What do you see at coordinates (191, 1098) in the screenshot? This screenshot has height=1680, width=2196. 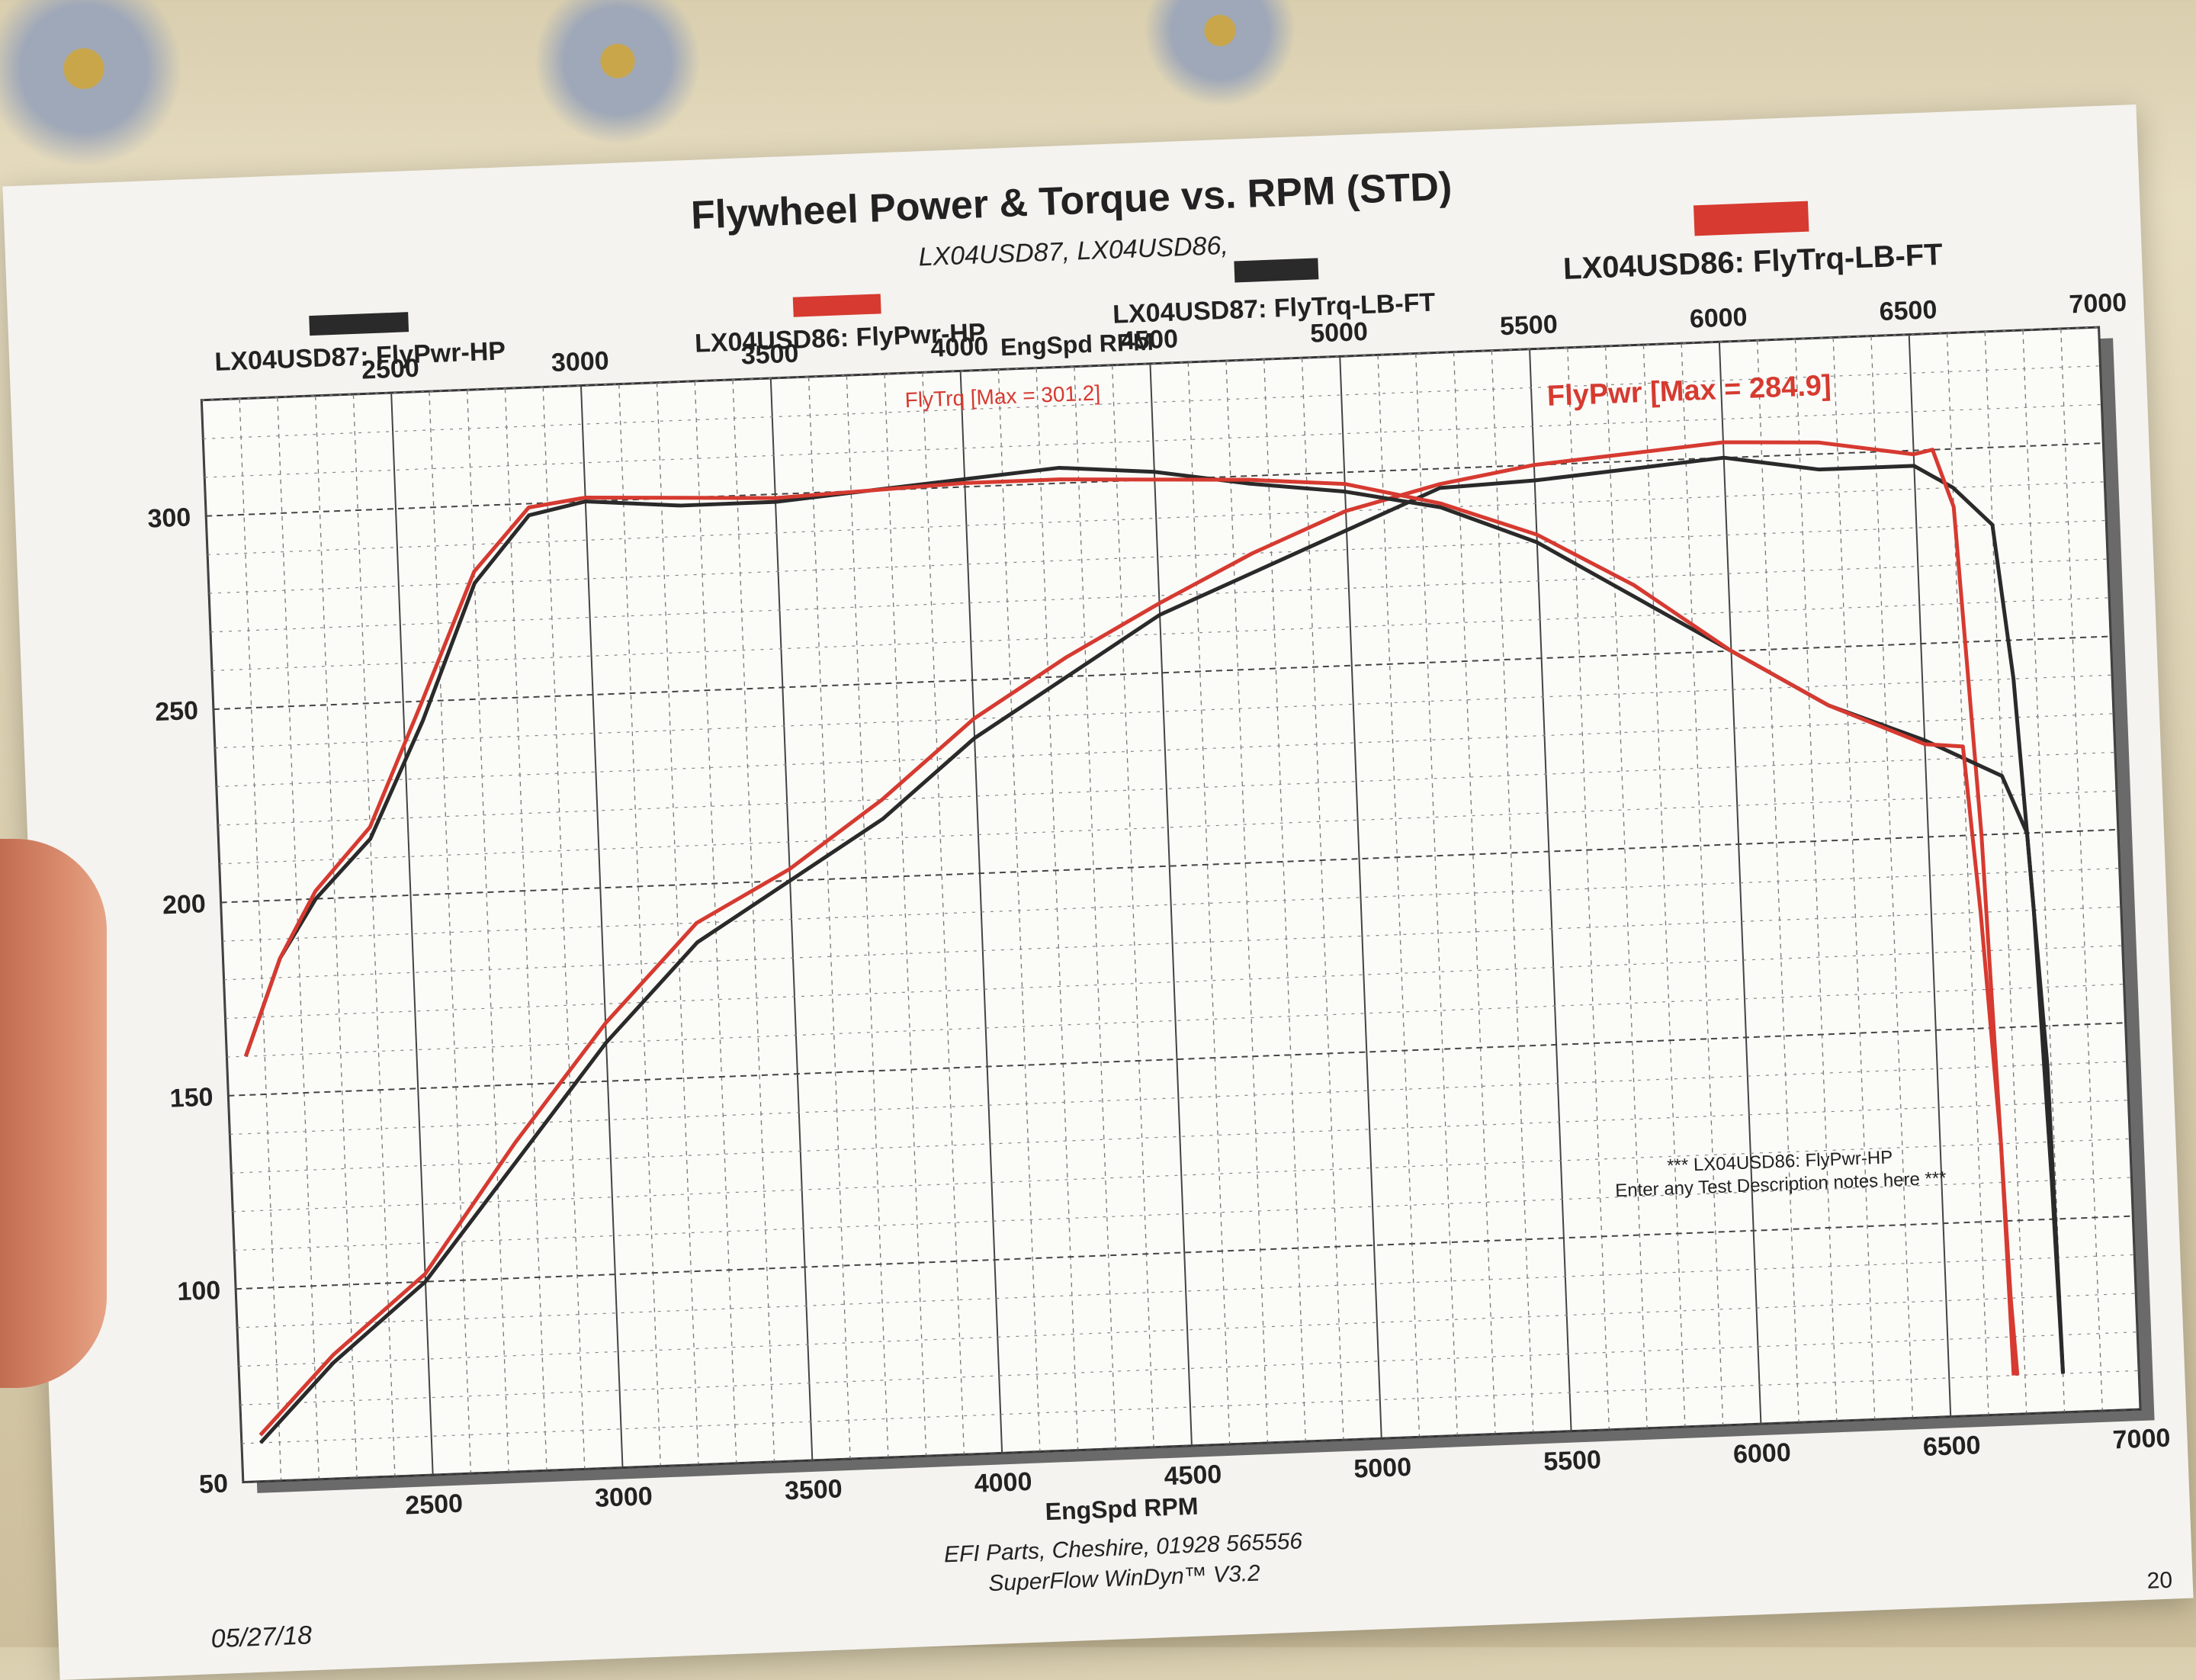 I see `y-tick-label: 150` at bounding box center [191, 1098].